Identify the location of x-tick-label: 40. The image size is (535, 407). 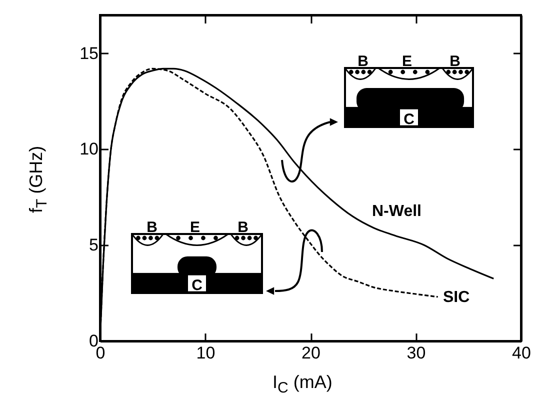
(521, 353).